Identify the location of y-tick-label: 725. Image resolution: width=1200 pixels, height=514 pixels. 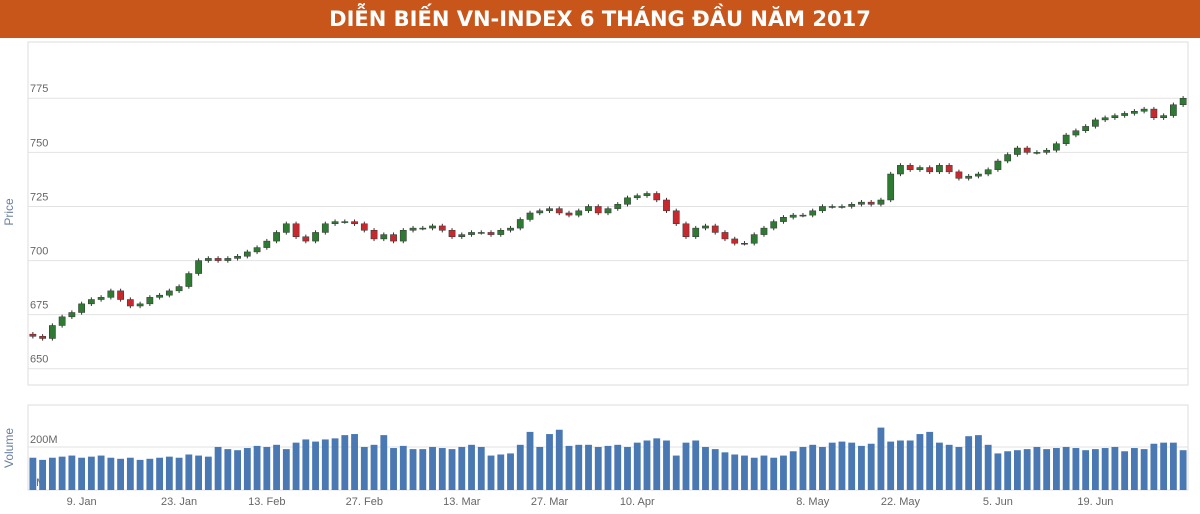
(39, 197).